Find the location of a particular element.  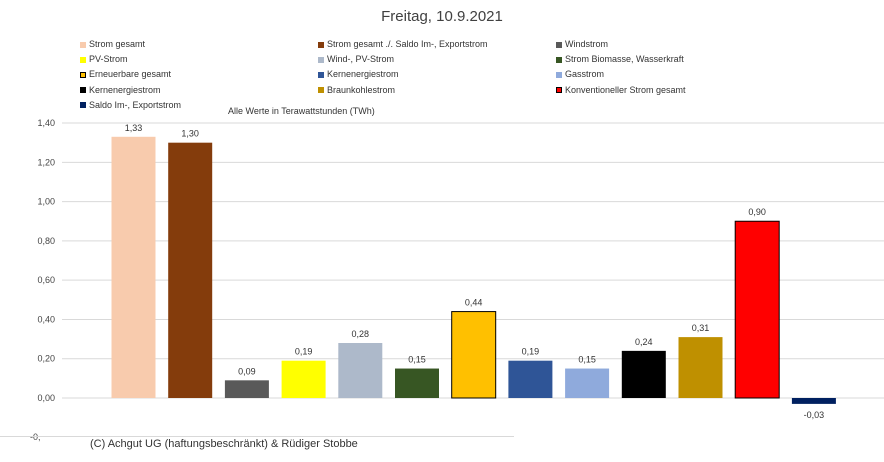

legend-label: Konventioneller Strom gesamt is located at coordinates (625, 89).